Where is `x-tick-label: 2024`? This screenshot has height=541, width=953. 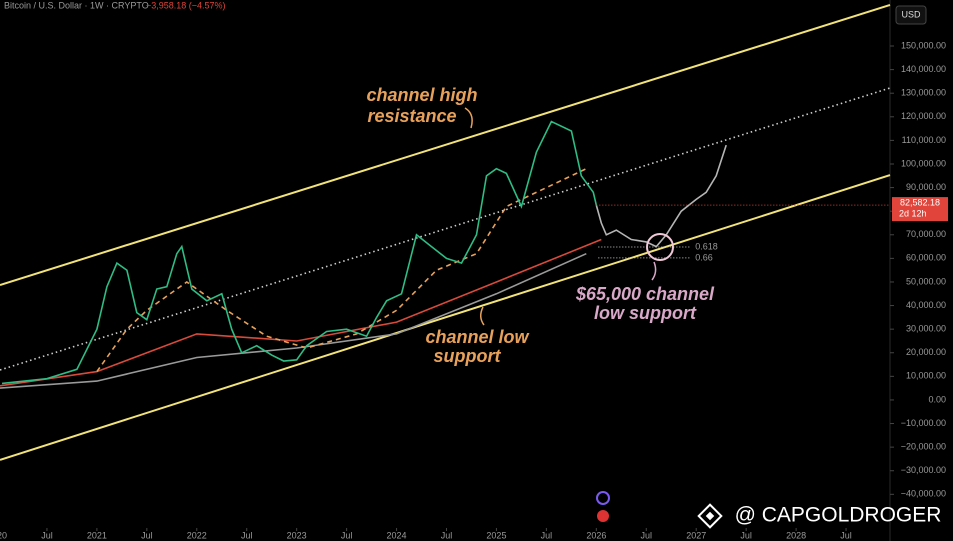 x-tick-label: 2024 is located at coordinates (397, 535).